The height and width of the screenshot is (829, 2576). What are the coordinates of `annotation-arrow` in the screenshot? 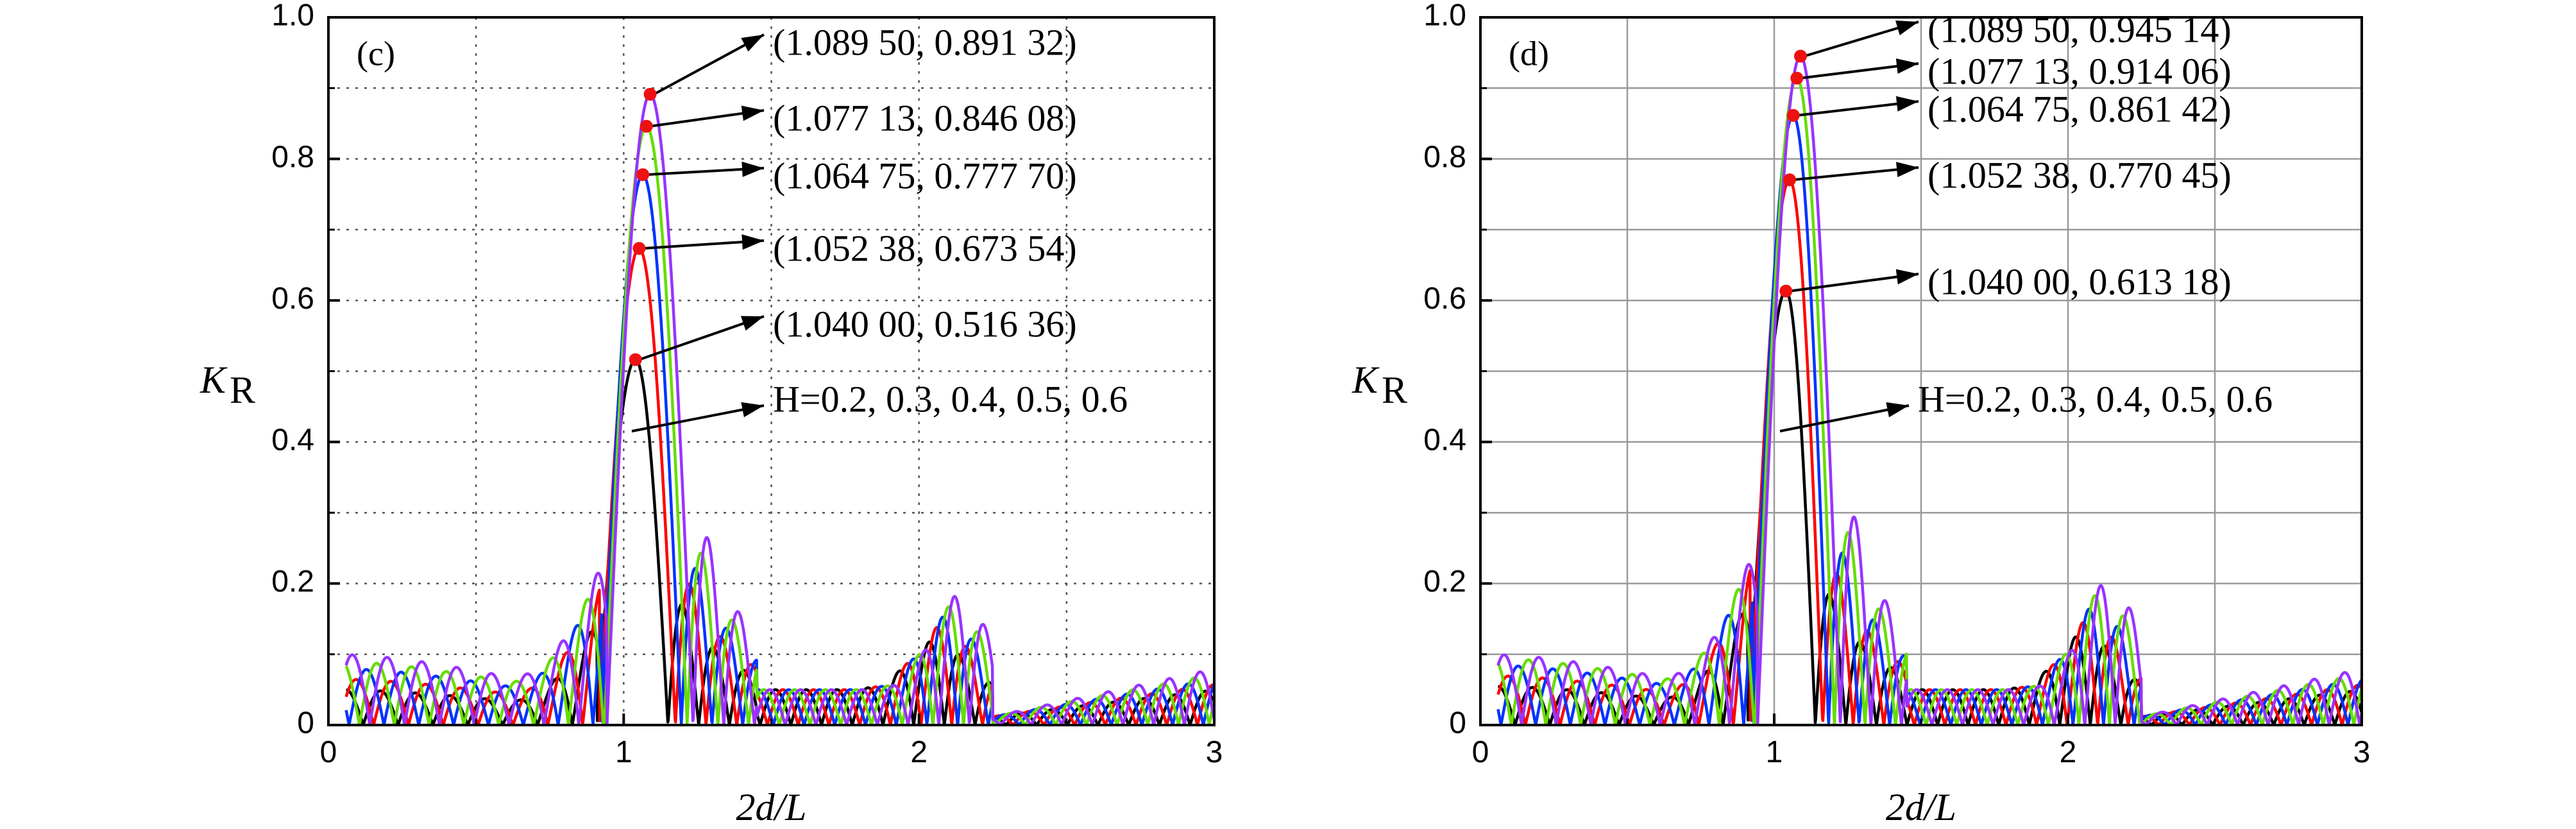 It's located at (702, 338).